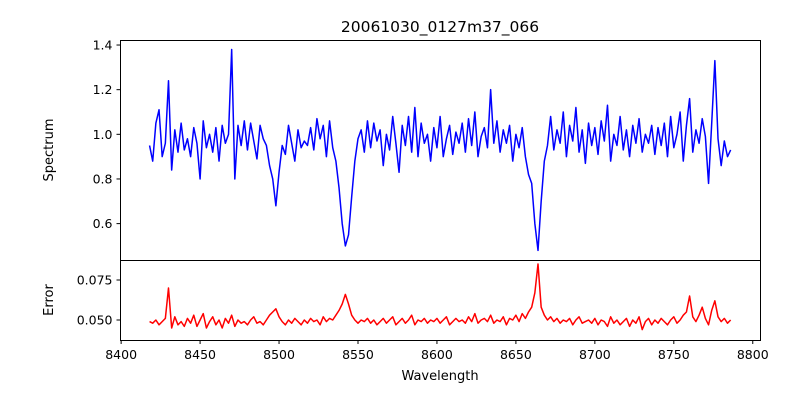 The width and height of the screenshot is (800, 400). Describe the element at coordinates (279, 354) in the screenshot. I see `x-tick-label: 8500` at that location.